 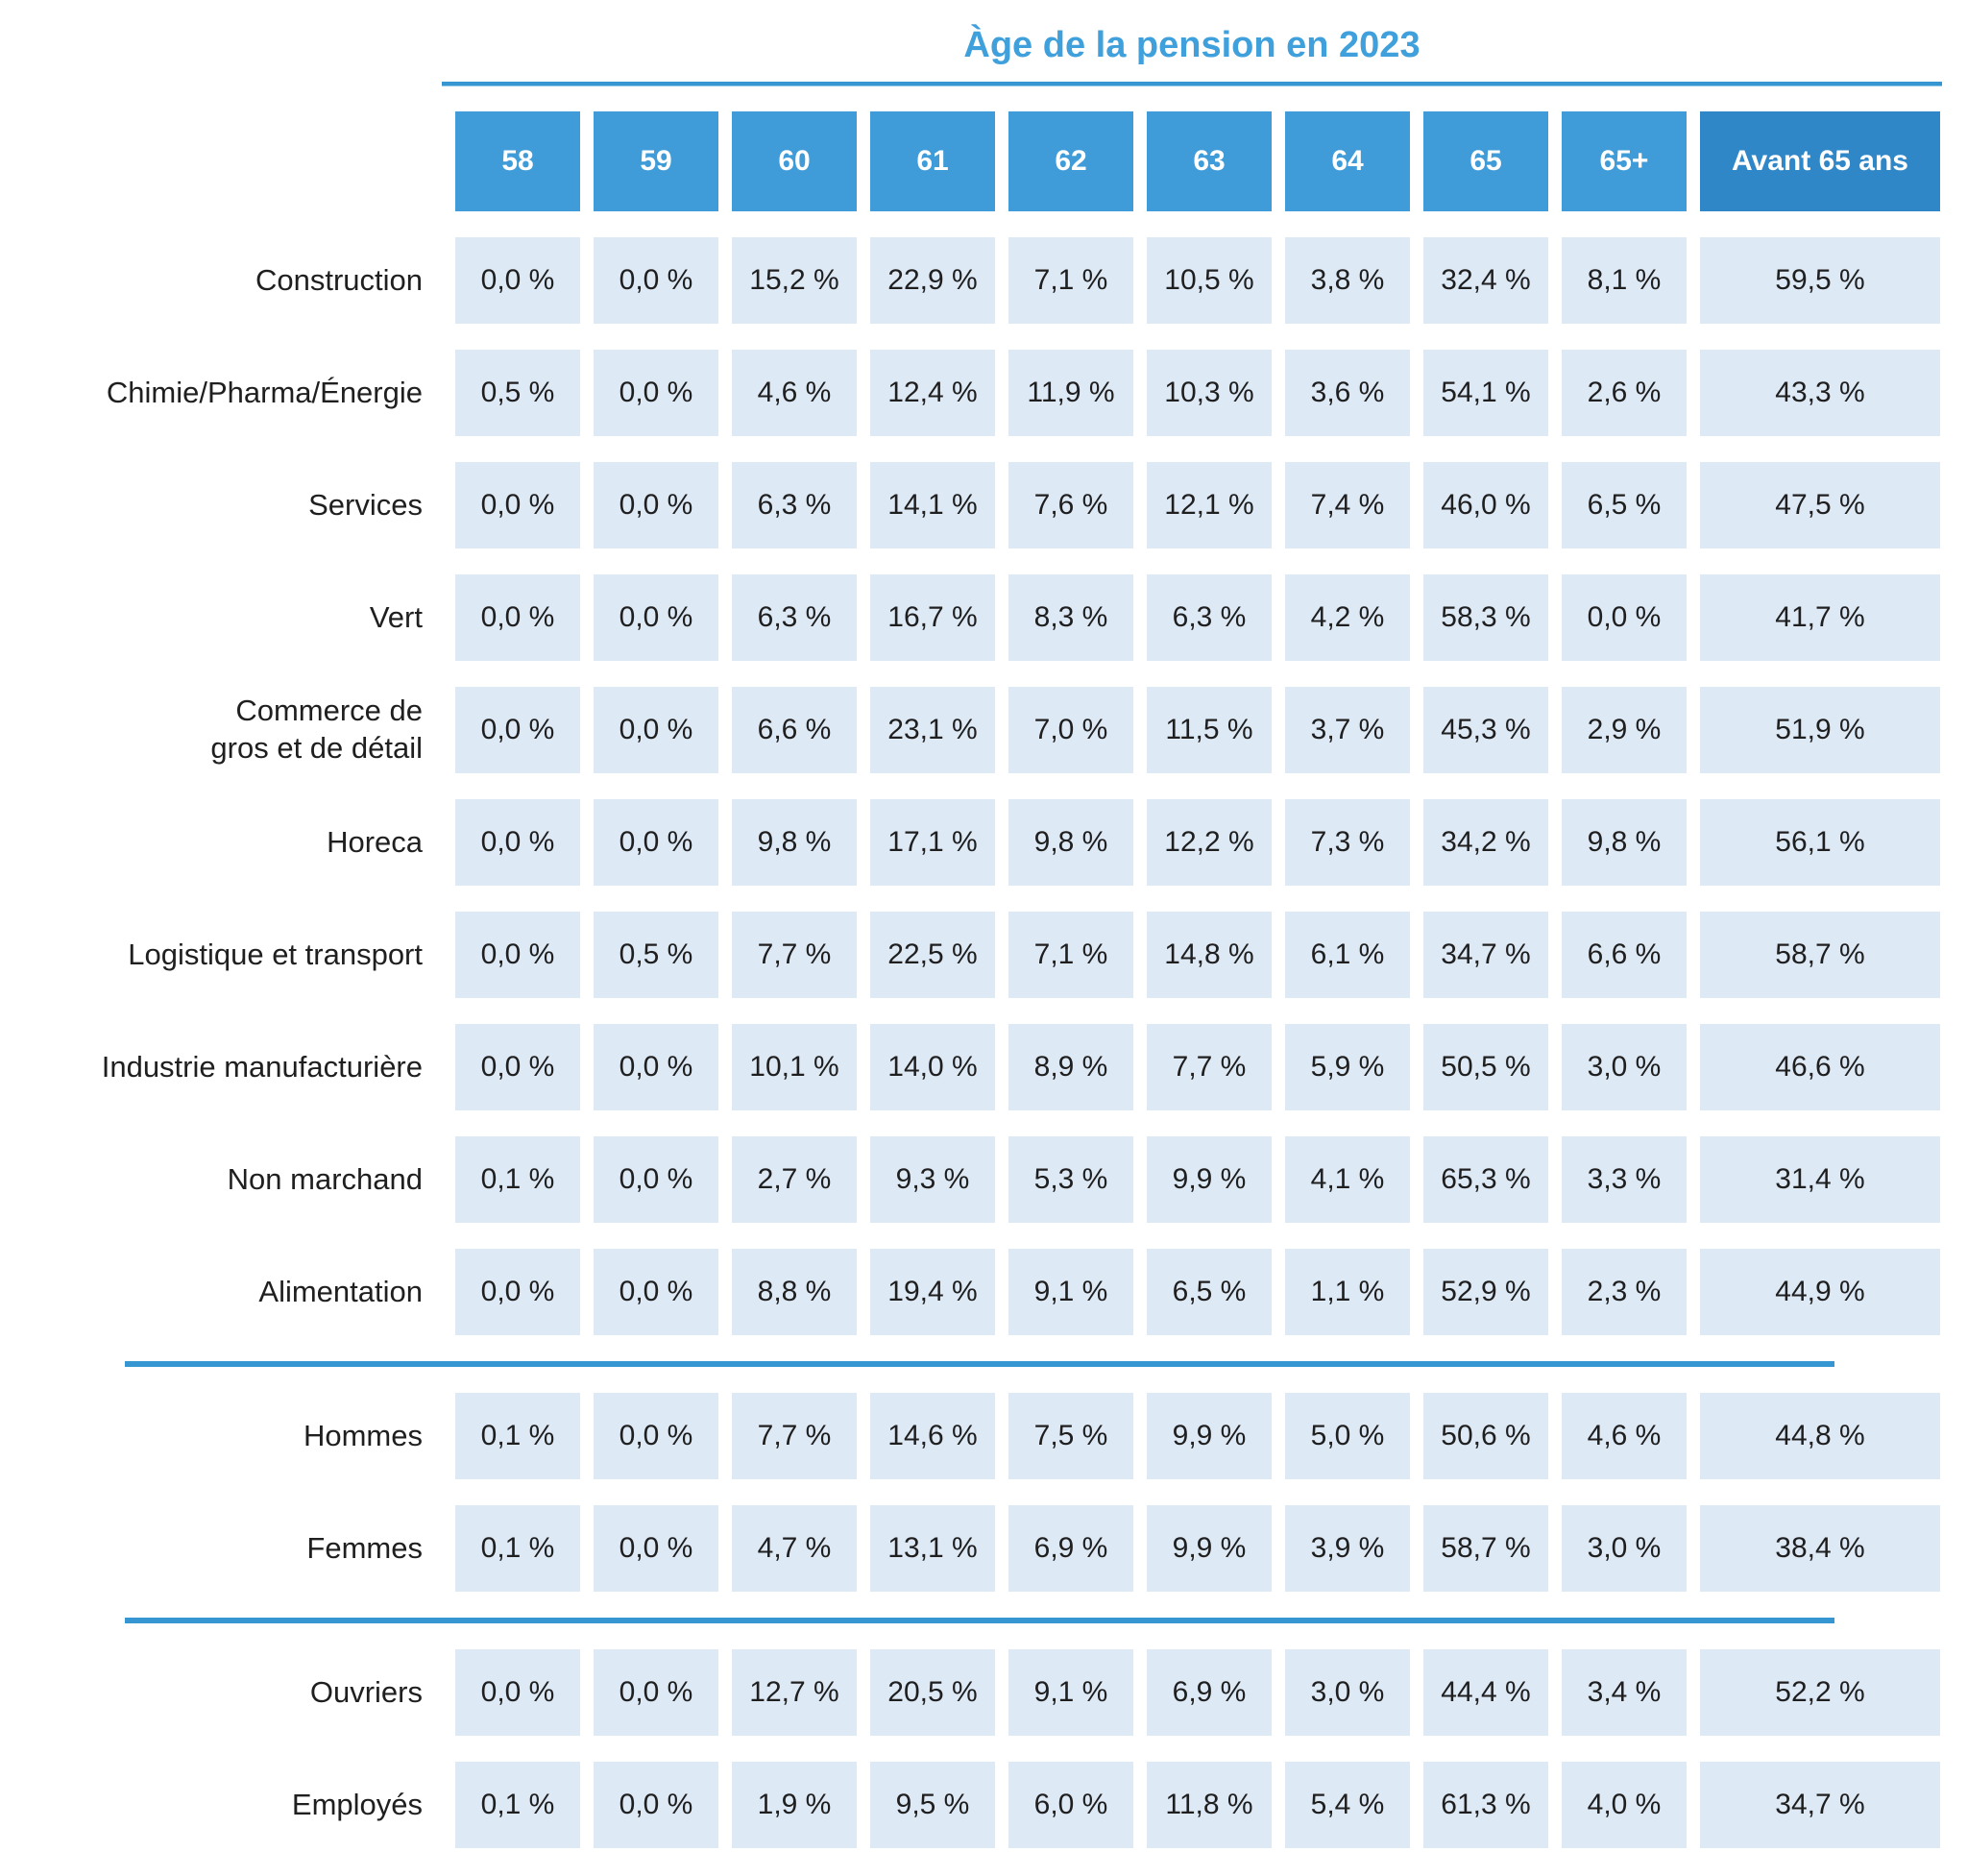 What do you see at coordinates (932, 393) in the screenshot?
I see `value-cell: 12,4 %` at bounding box center [932, 393].